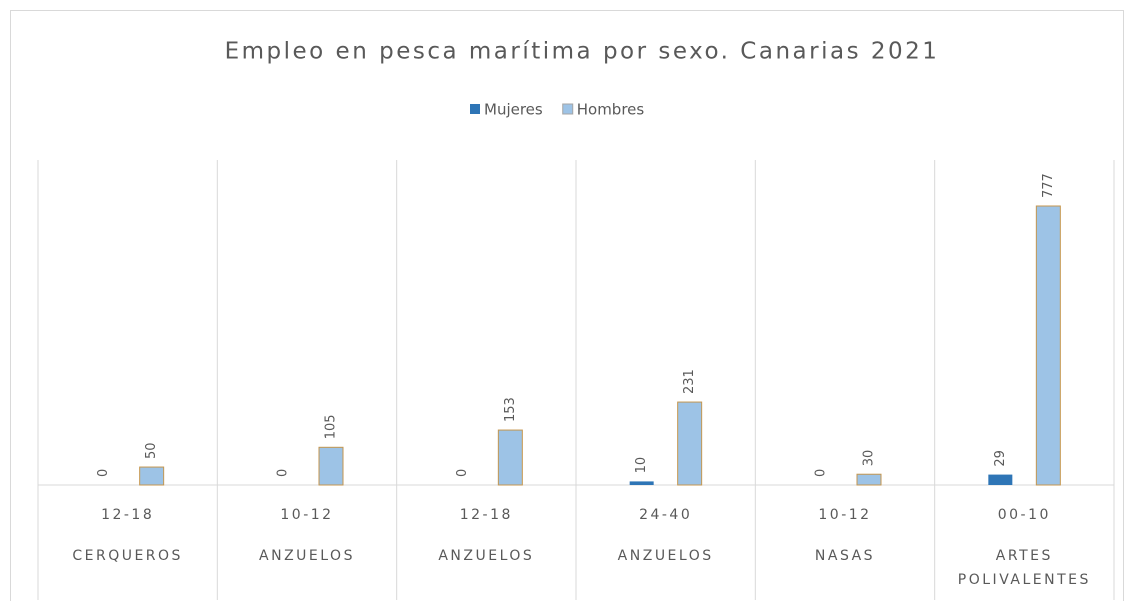 The image size is (1134, 601). What do you see at coordinates (510, 409) in the screenshot?
I see `data-label: 153` at bounding box center [510, 409].